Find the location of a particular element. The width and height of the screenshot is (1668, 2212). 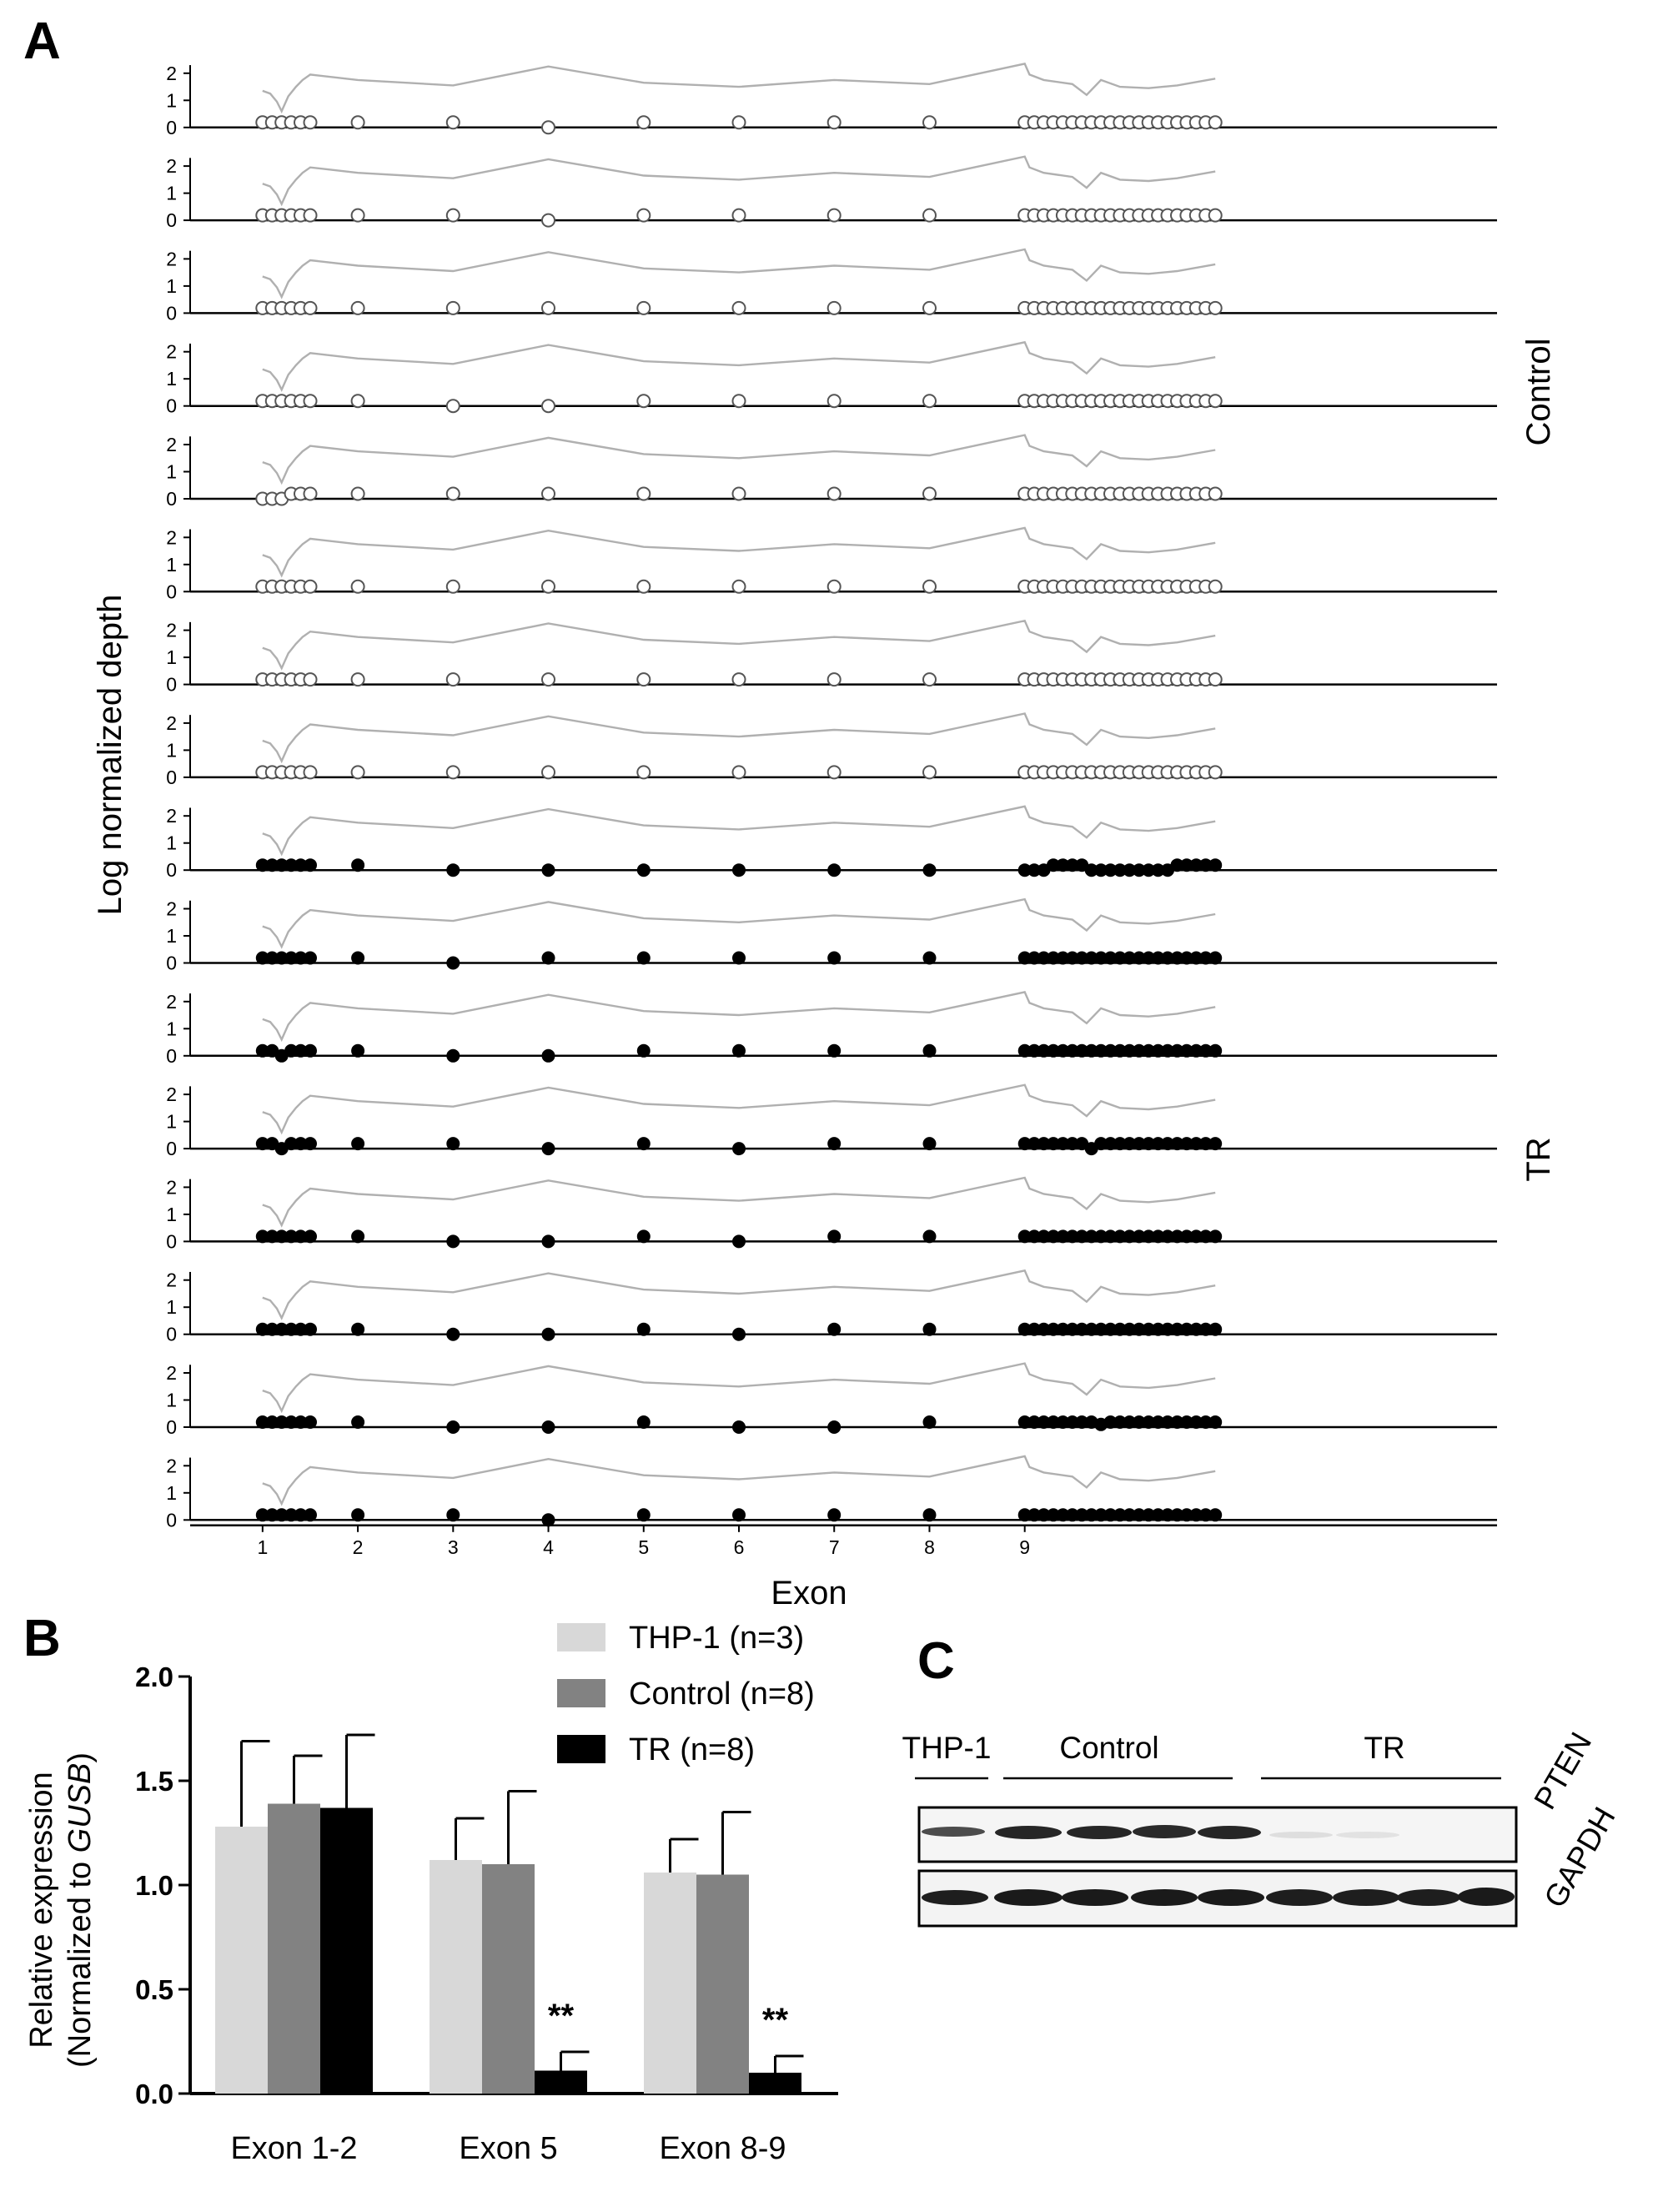

legend-label: Control (n=8) is located at coordinates (722, 1695).